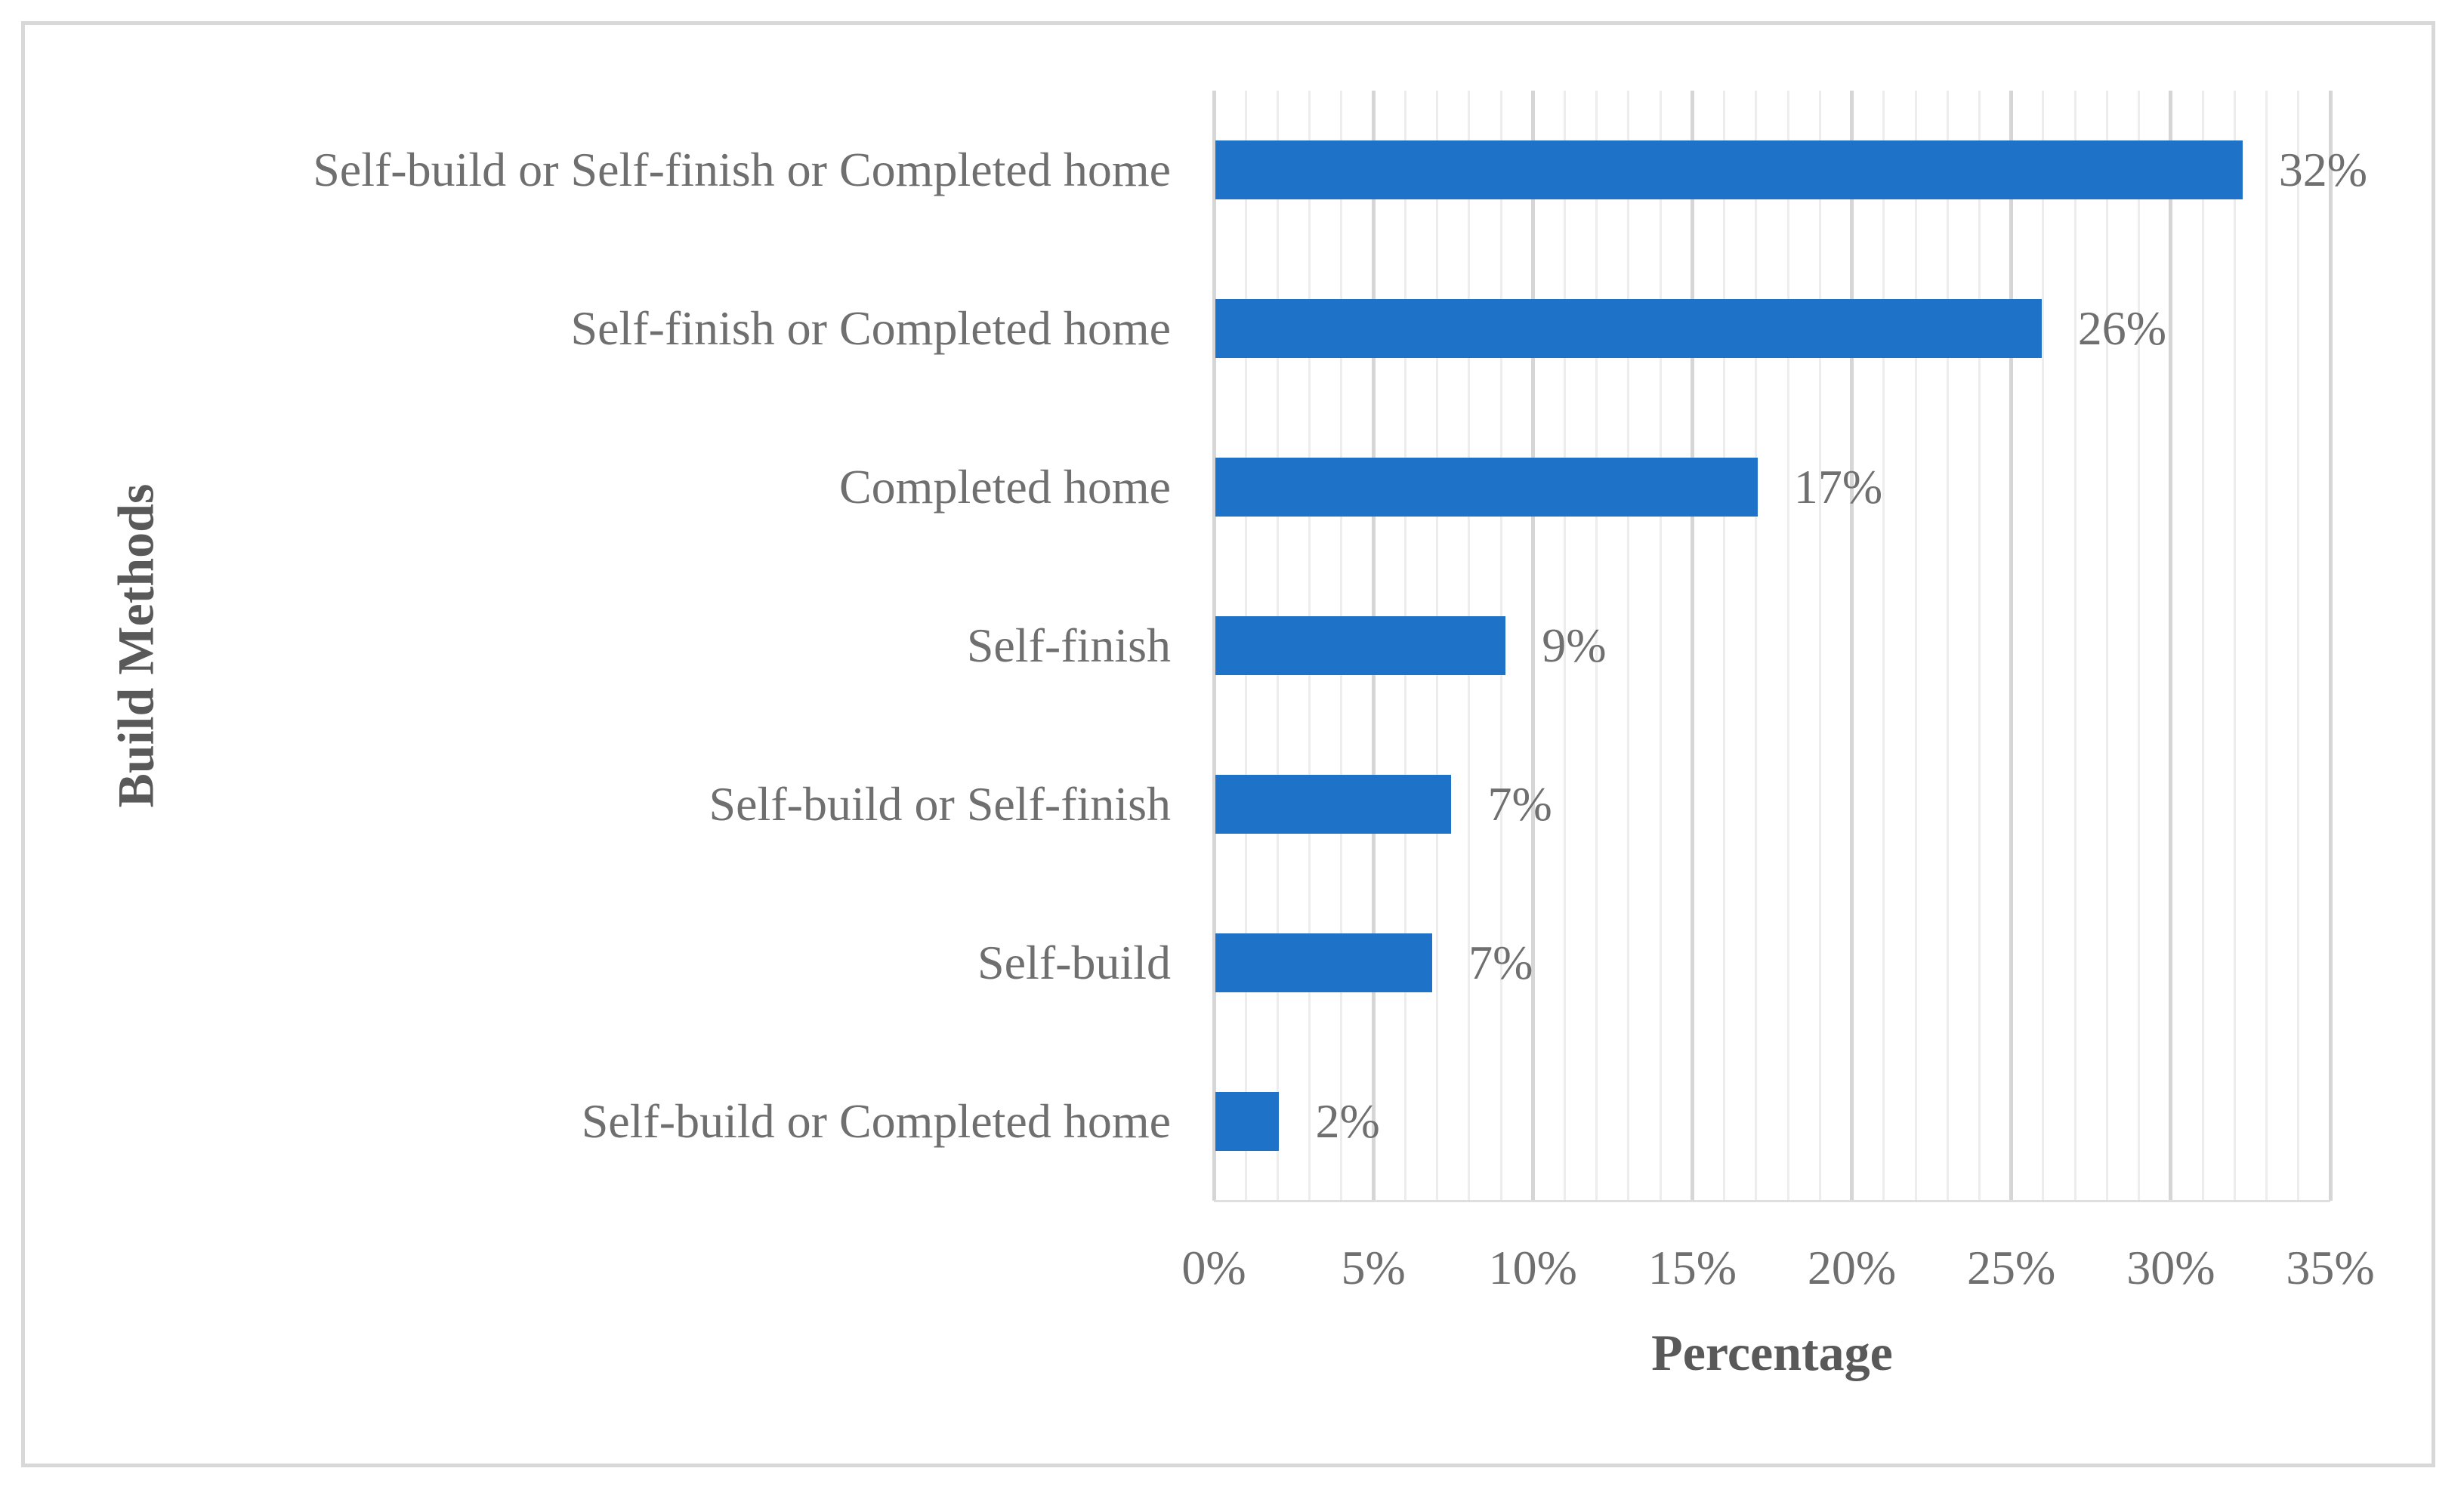 The height and width of the screenshot is (1496, 2464). Describe the element at coordinates (940, 804) in the screenshot. I see `category-label: Self-build or Self-finish` at that location.